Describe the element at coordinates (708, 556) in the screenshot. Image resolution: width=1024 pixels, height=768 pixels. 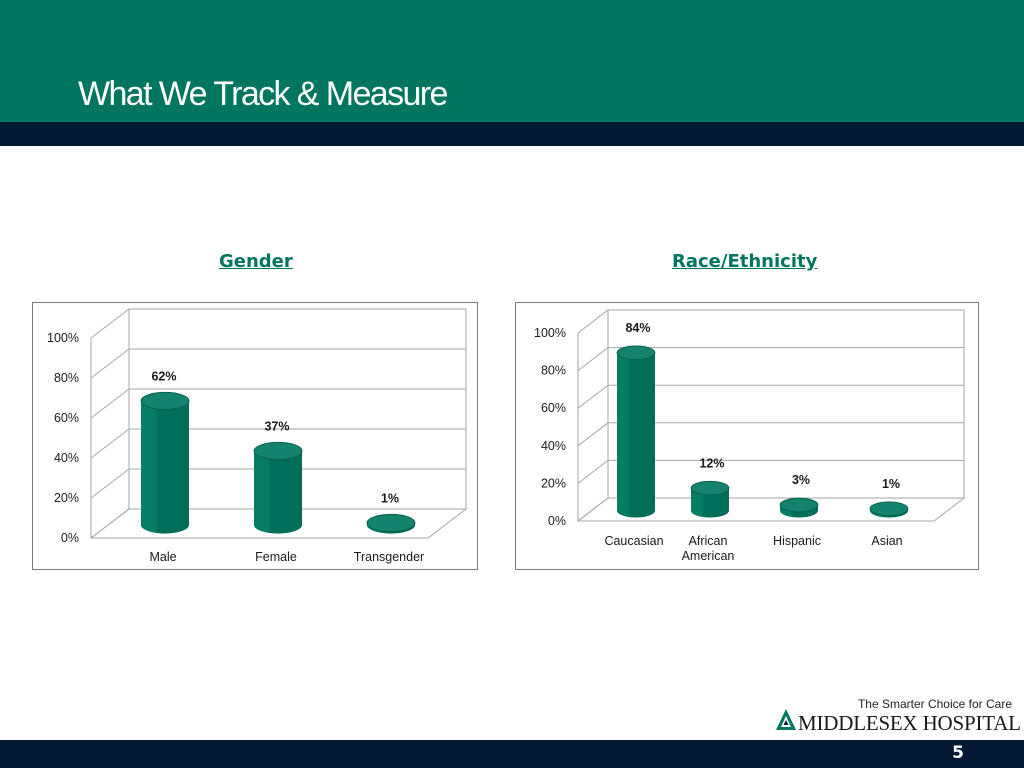
I see `x-category-label: American` at that location.